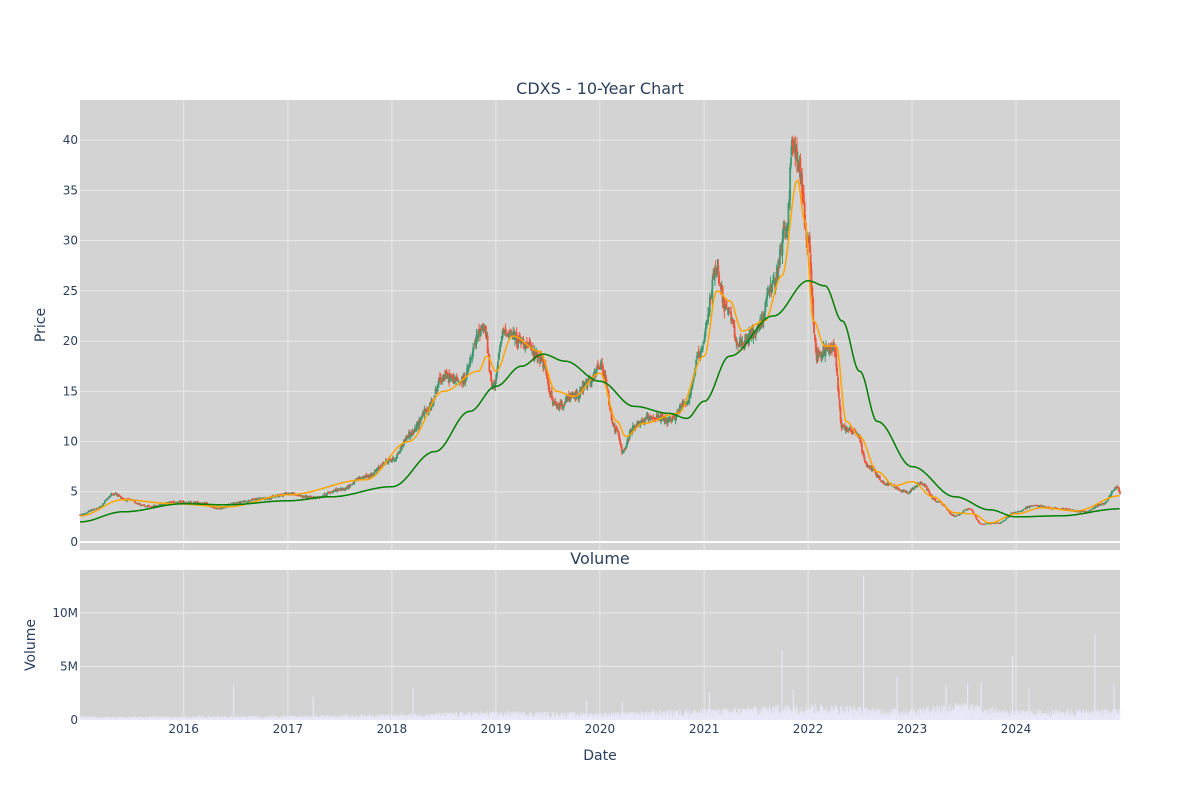 This screenshot has height=800, width=1200. Describe the element at coordinates (622, 710) in the screenshot. I see `volume-spike-bar` at that location.